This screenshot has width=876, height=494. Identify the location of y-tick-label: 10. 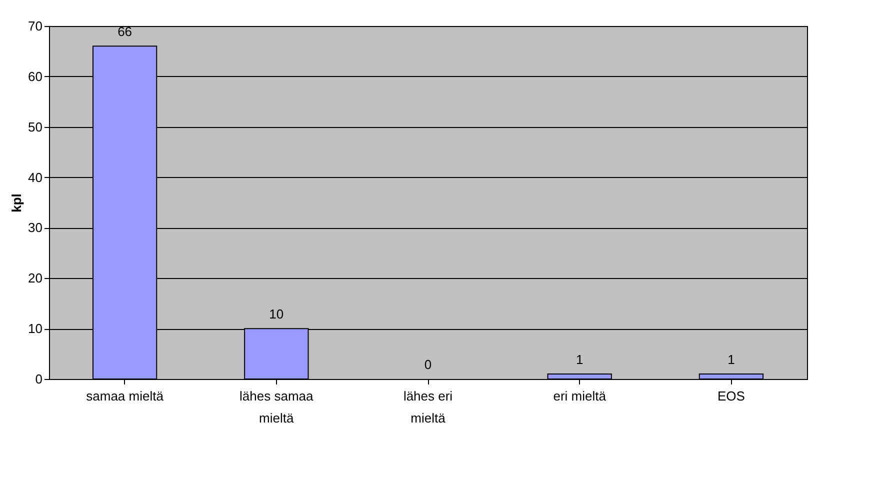
(35, 328).